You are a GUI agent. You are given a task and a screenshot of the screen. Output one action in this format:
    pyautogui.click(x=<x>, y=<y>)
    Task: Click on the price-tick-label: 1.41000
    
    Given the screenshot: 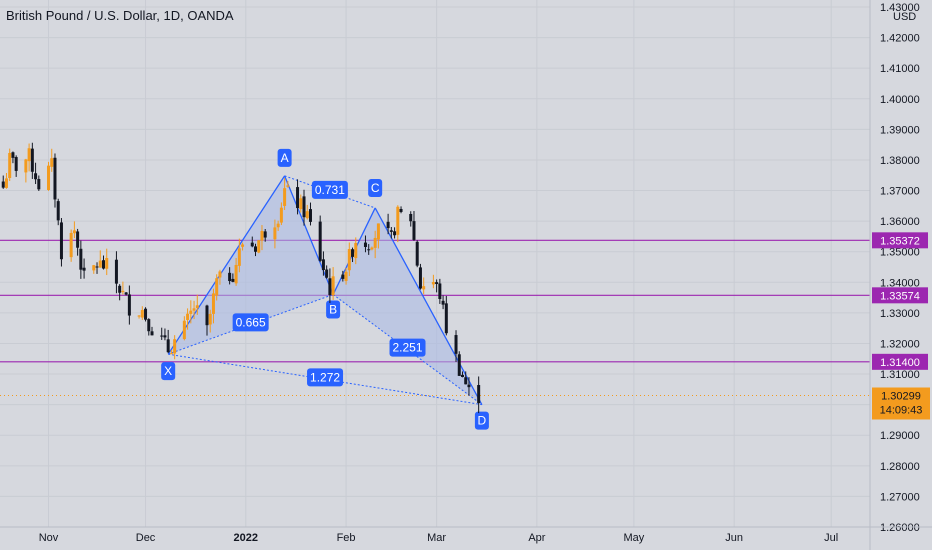 What is the action you would take?
    pyautogui.click(x=900, y=69)
    